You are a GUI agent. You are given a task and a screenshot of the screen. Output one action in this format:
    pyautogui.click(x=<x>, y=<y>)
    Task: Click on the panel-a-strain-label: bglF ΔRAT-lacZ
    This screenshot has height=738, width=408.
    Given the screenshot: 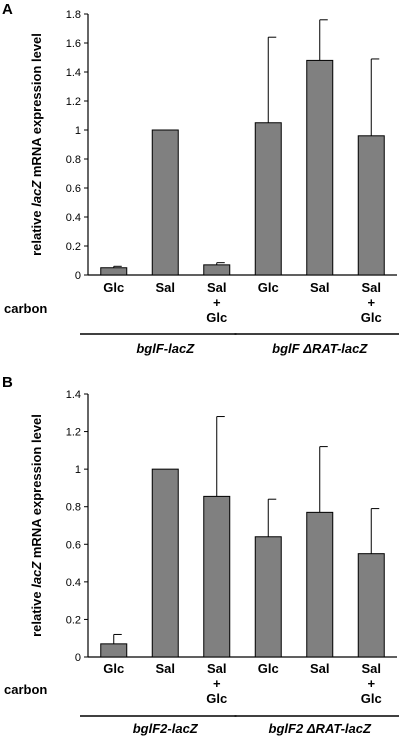 What is the action you would take?
    pyautogui.click(x=320, y=348)
    